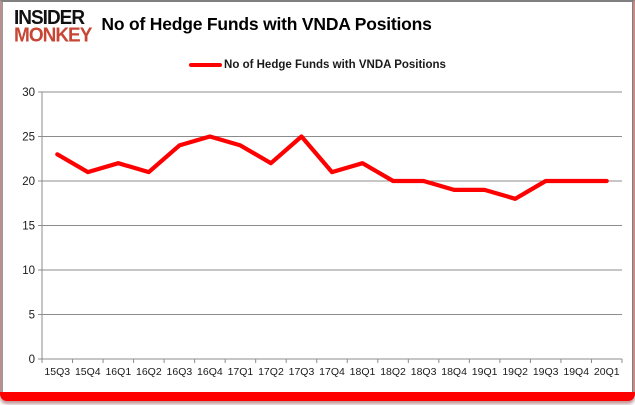 The image size is (635, 405). What do you see at coordinates (88, 372) in the screenshot?
I see `x-axis-tick-label: 15Q4` at bounding box center [88, 372].